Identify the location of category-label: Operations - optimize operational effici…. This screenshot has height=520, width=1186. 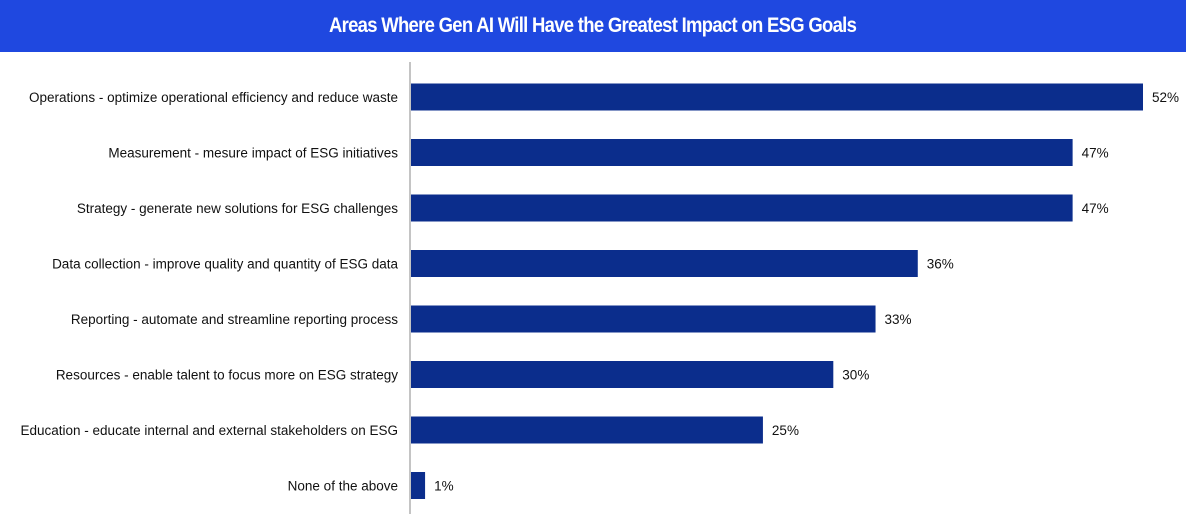
(213, 97).